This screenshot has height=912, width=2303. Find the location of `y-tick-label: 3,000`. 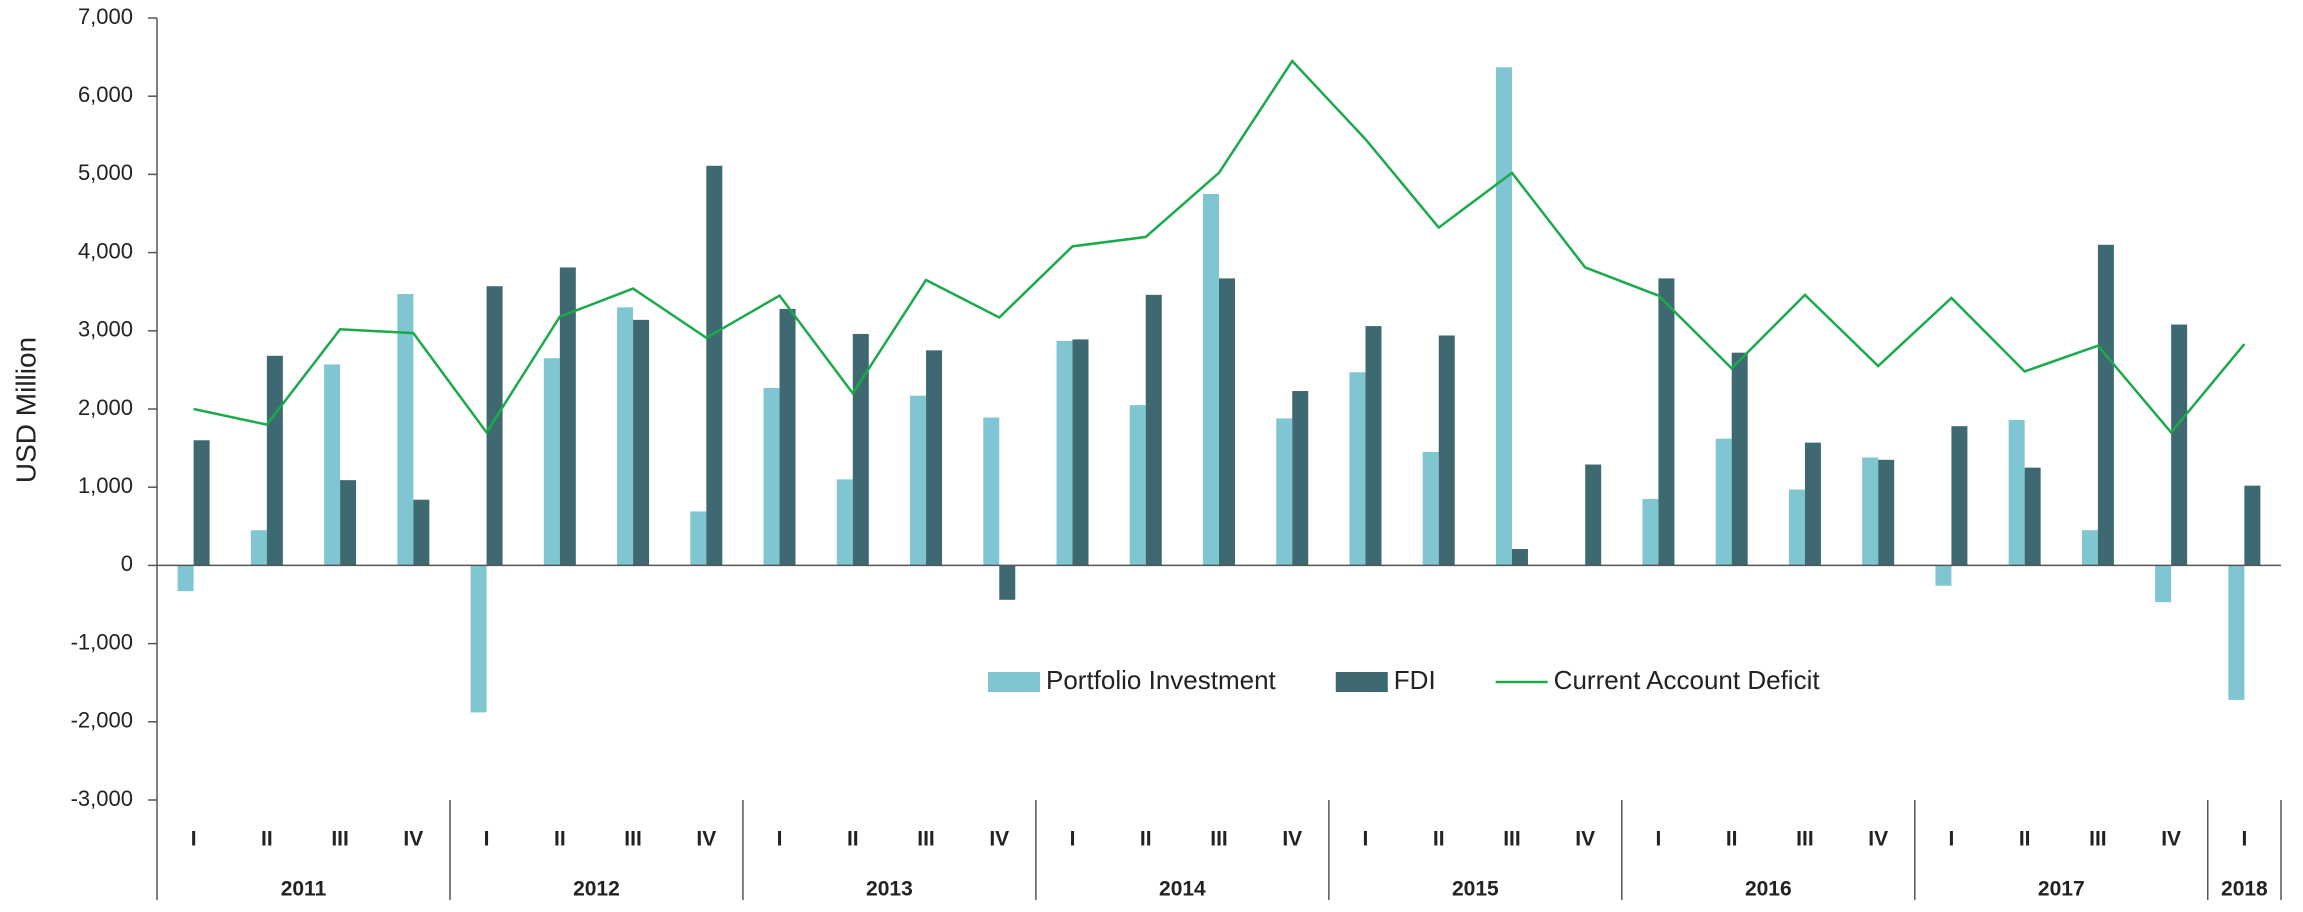

y-tick-label: 3,000 is located at coordinates (105, 329).